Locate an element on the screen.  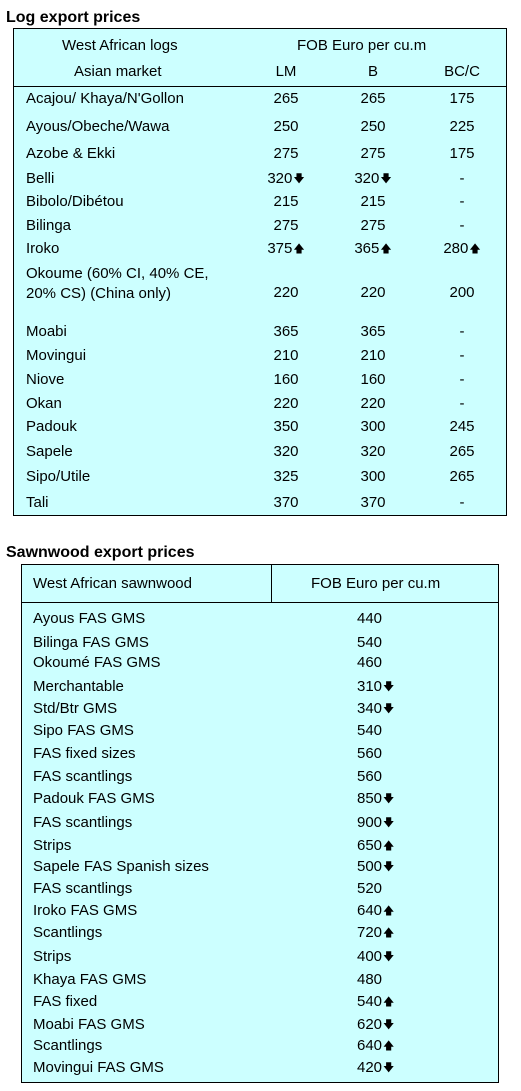
sawn-row-price: 850🡇 is located at coordinates (382, 799).